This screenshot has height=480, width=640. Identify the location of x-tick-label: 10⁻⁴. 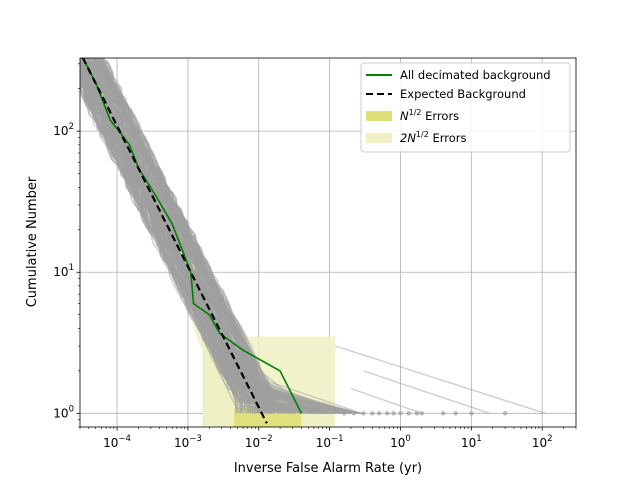
(117, 442).